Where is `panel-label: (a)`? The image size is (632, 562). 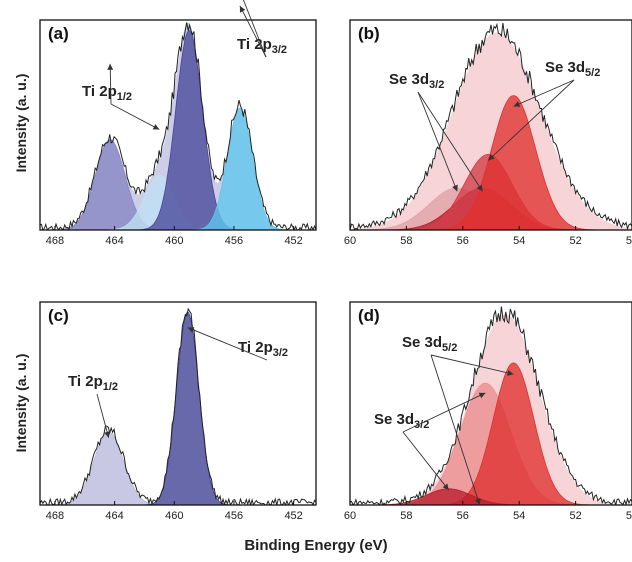 panel-label: (a) is located at coordinates (58, 33).